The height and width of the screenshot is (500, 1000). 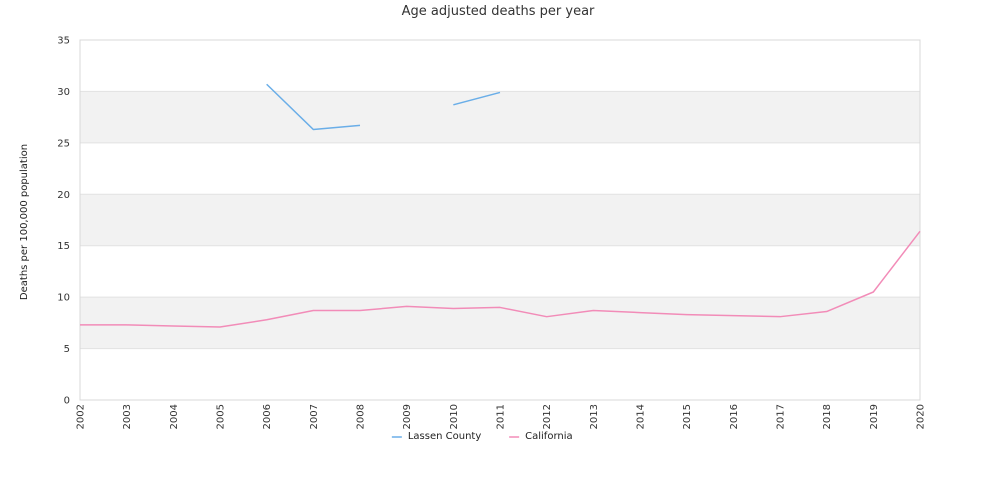 What do you see at coordinates (63, 143) in the screenshot?
I see `y-tick-label: 25` at bounding box center [63, 143].